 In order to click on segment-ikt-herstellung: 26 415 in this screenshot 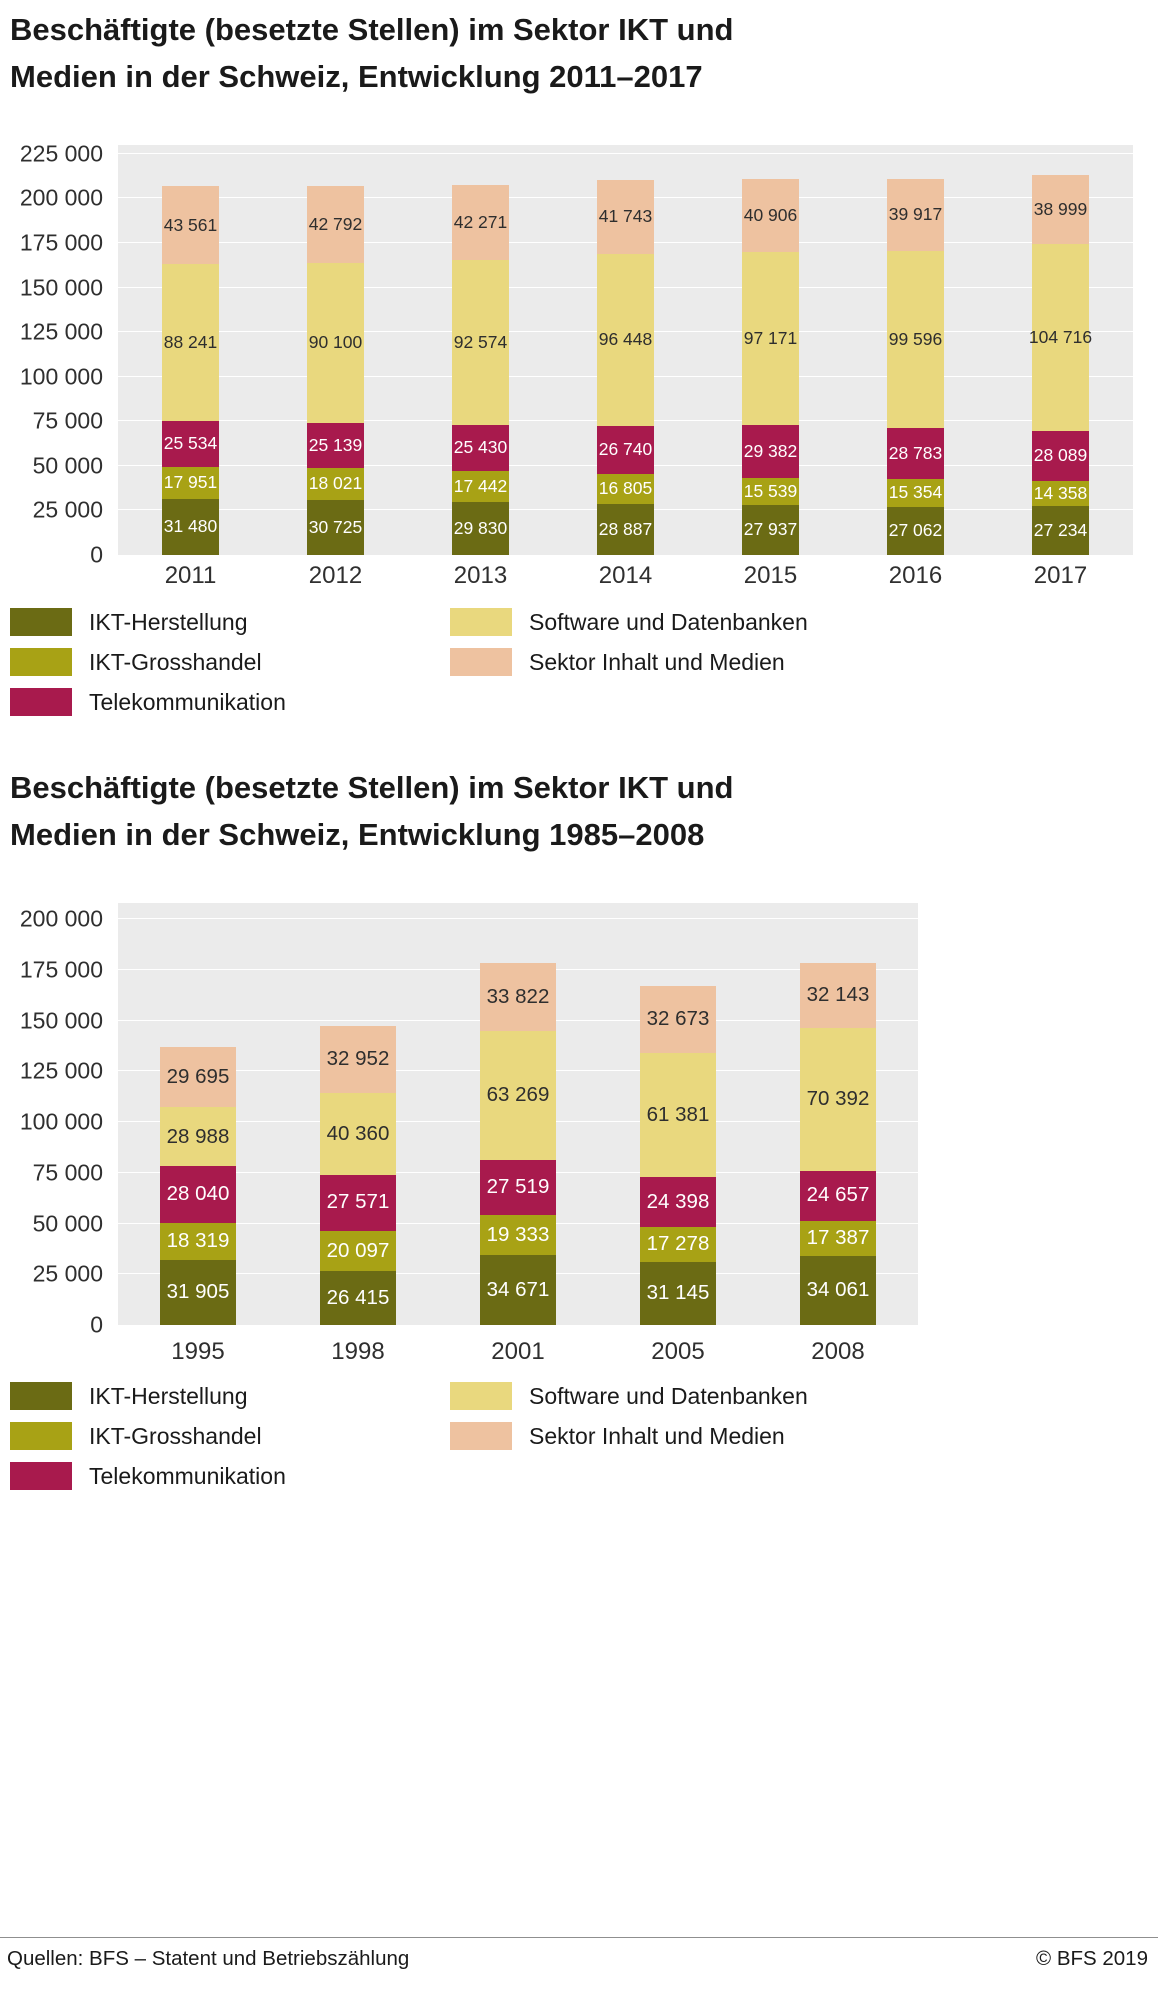, I will do `click(358, 1298)`.